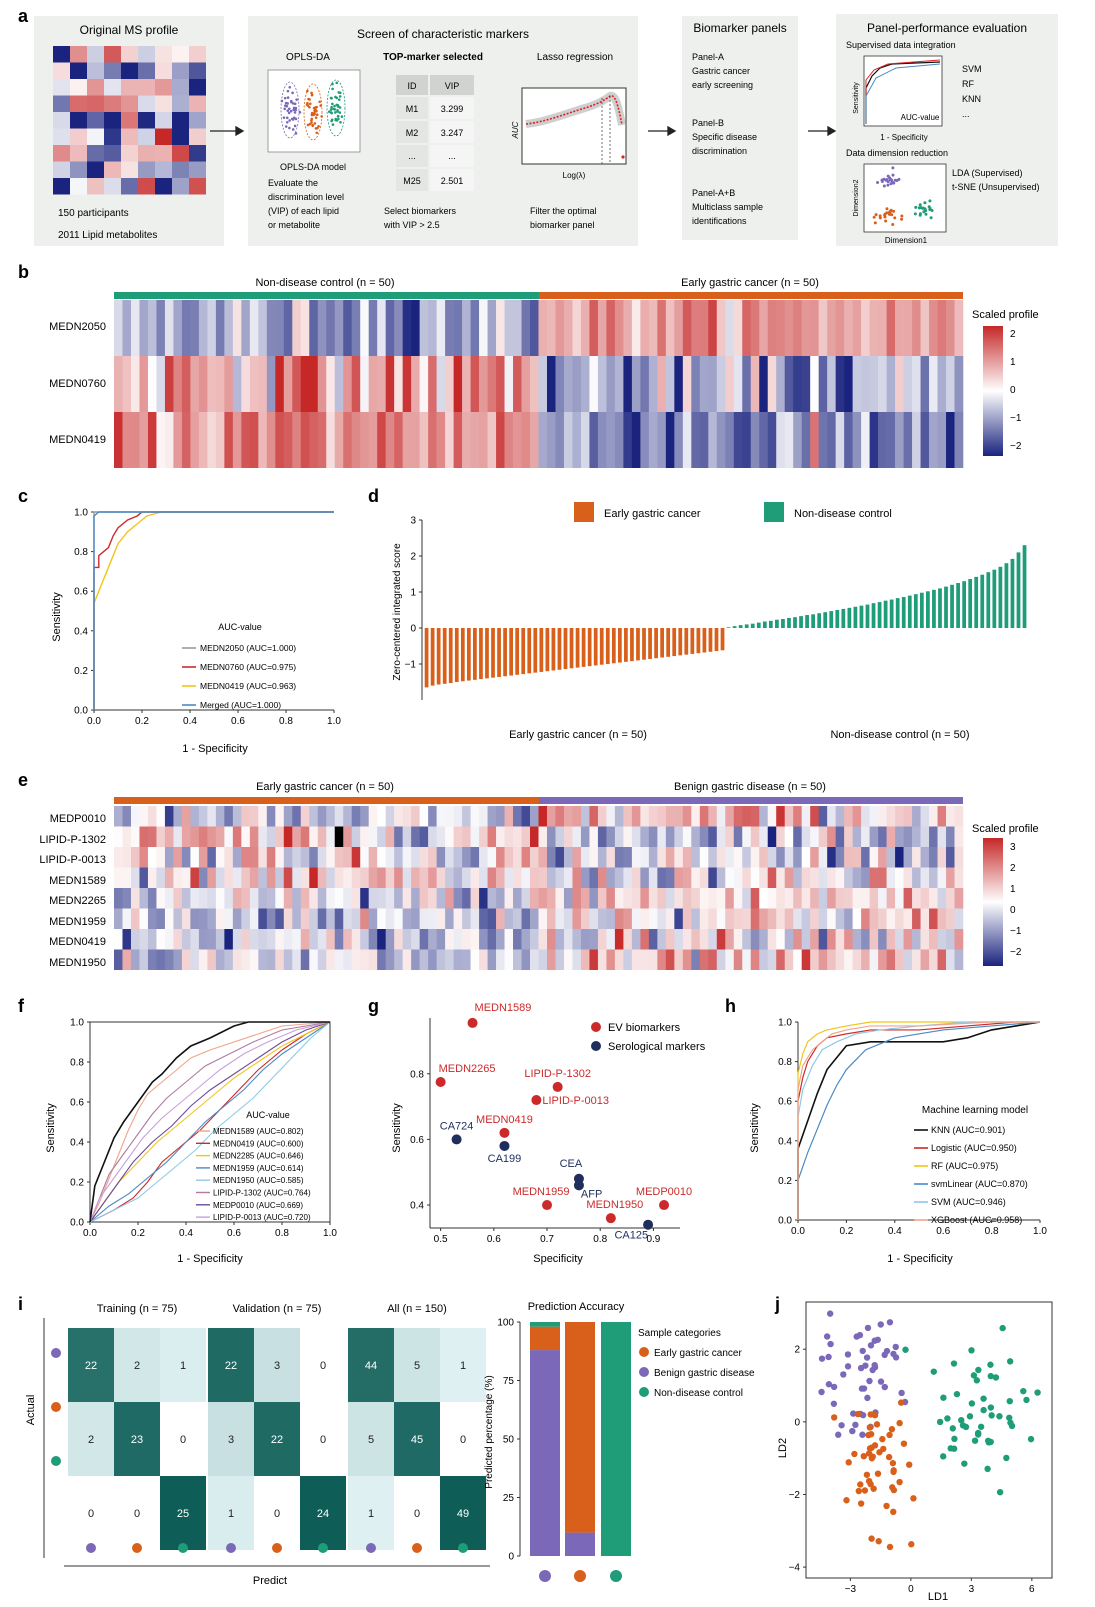 The image size is (1095, 1607). I want to click on y-tick-label: 1, so click(413, 593).